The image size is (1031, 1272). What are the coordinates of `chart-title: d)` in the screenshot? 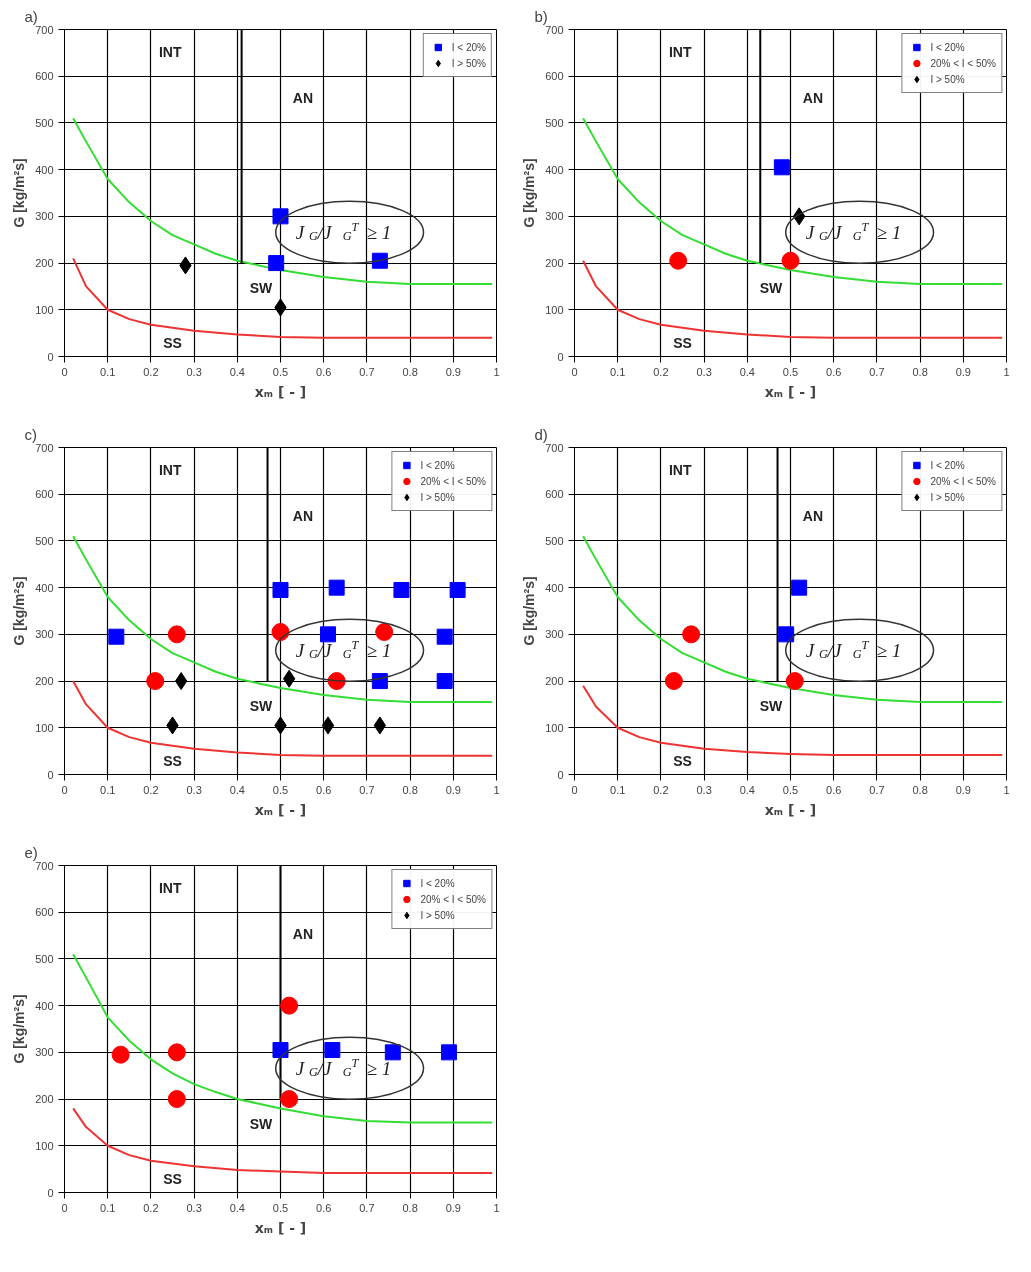 It's located at (541, 434).